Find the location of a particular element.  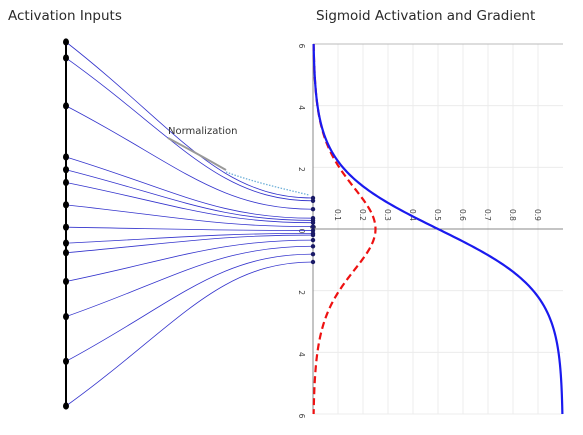

sigmoid-chart-title: Sigmoid Activation and Gradient is located at coordinates (426, 16).